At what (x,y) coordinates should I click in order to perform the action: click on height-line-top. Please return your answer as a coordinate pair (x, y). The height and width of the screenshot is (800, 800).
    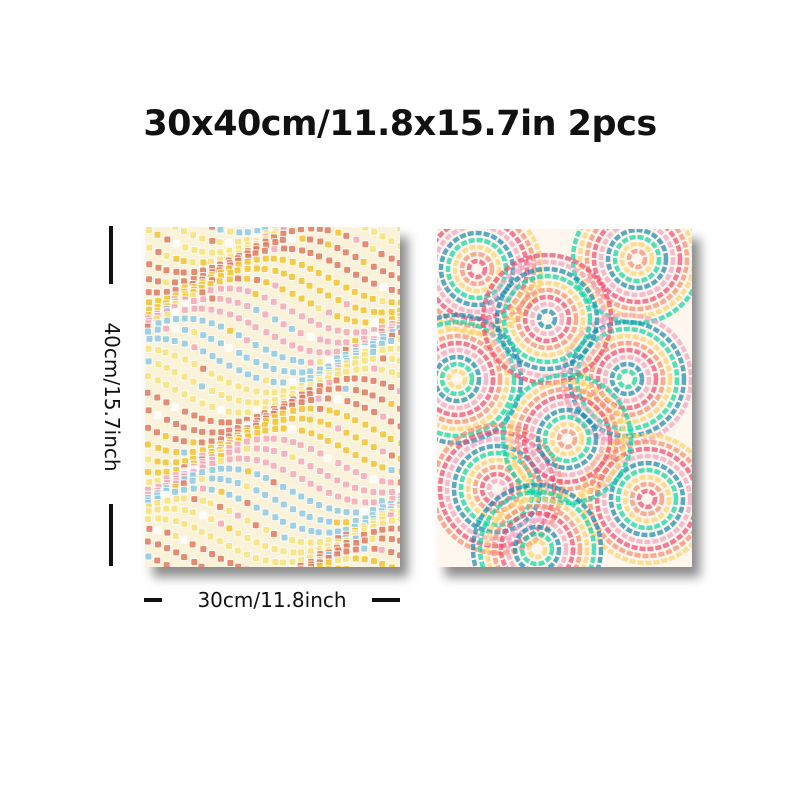
    Looking at the image, I should click on (111, 255).